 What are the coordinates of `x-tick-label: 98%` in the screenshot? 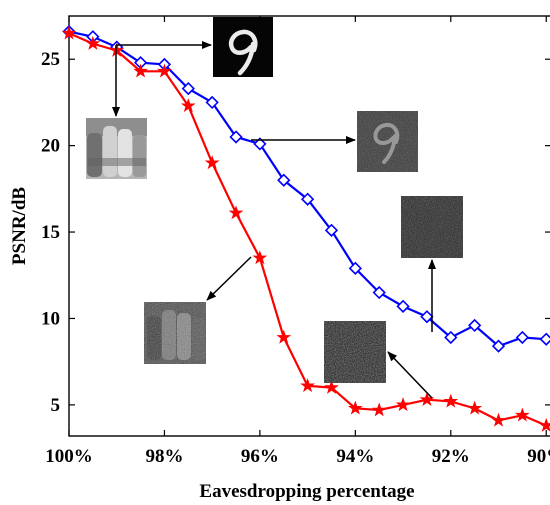 It's located at (164, 456).